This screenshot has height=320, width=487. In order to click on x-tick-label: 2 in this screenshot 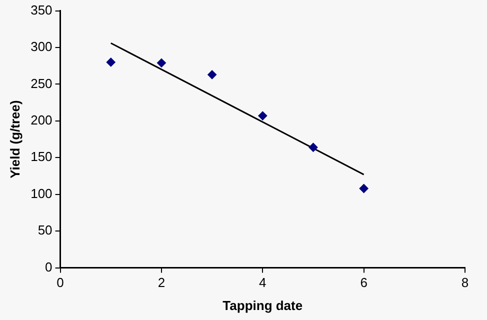, I will do `click(162, 282)`.